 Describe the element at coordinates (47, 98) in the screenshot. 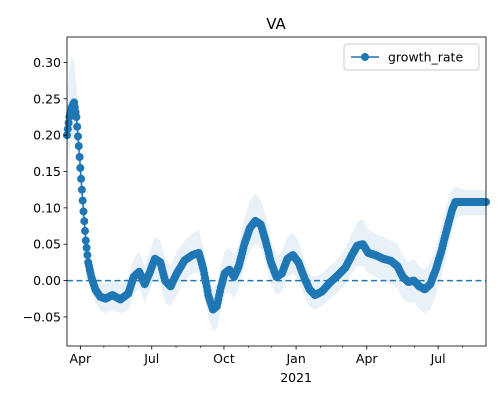

I see `y-tick-label: 0.25` at that location.